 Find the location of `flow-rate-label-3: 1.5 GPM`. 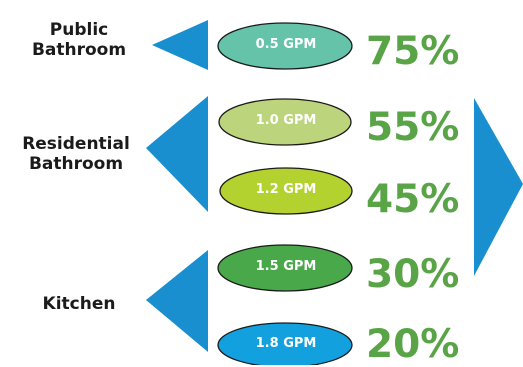

flow-rate-label-3: 1.5 GPM is located at coordinates (286, 266).